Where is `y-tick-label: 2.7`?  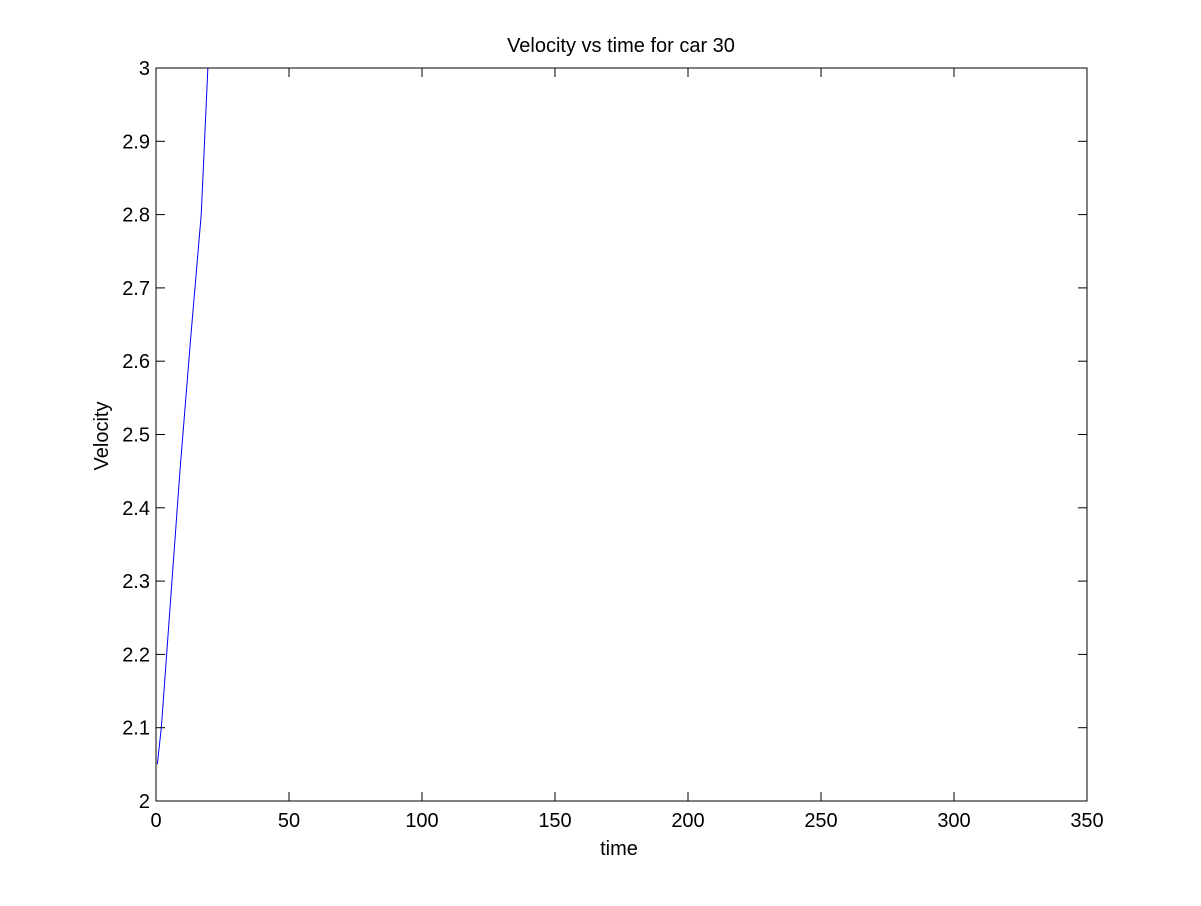
y-tick-label: 2.7 is located at coordinates (136, 289).